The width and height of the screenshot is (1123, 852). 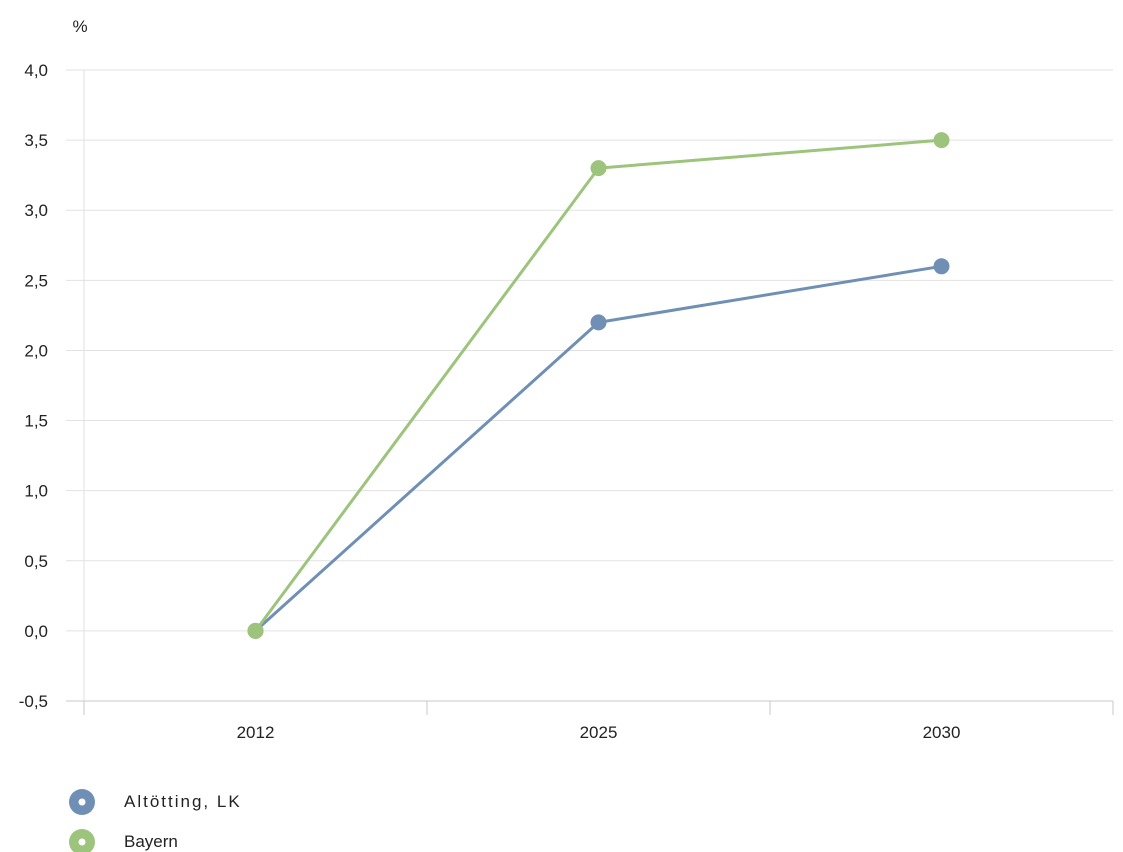 What do you see at coordinates (183, 801) in the screenshot?
I see `legend-label-altoetting: Altötting, LK` at bounding box center [183, 801].